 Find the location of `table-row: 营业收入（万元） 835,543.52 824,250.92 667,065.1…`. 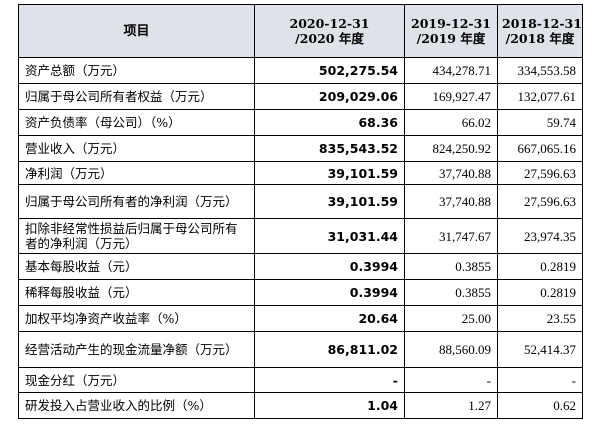

table-row: 营业收入（万元） 835,543.52 824,250.92 667,065.1… is located at coordinates (300, 148).